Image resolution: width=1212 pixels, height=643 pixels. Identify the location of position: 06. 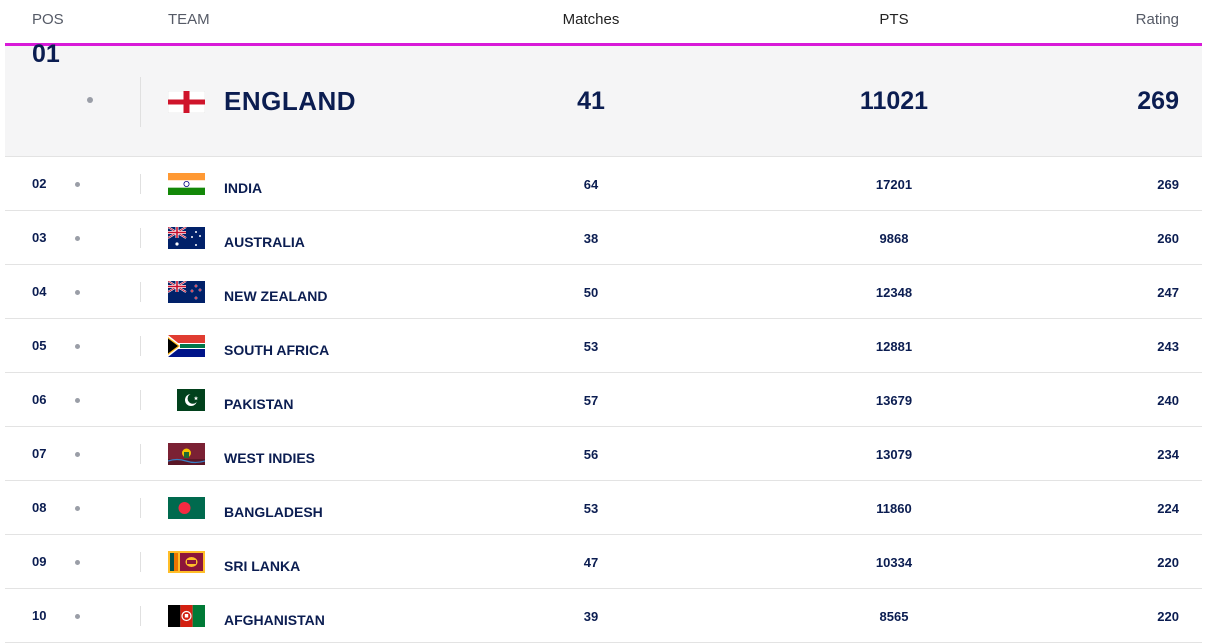
(39, 399).